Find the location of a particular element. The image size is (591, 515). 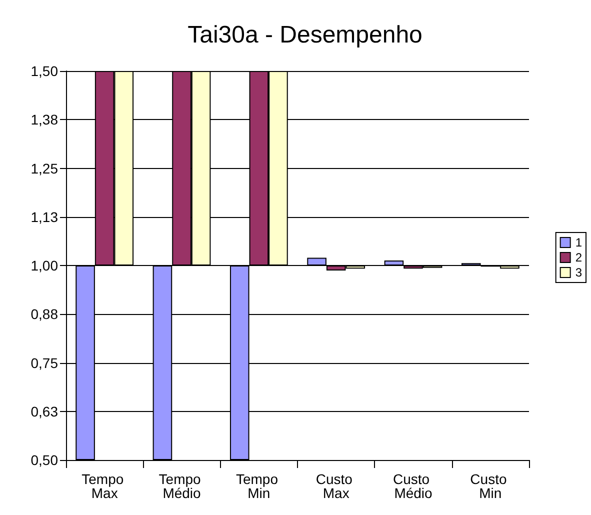

y-tick-label: 1,50 is located at coordinates (44, 71).